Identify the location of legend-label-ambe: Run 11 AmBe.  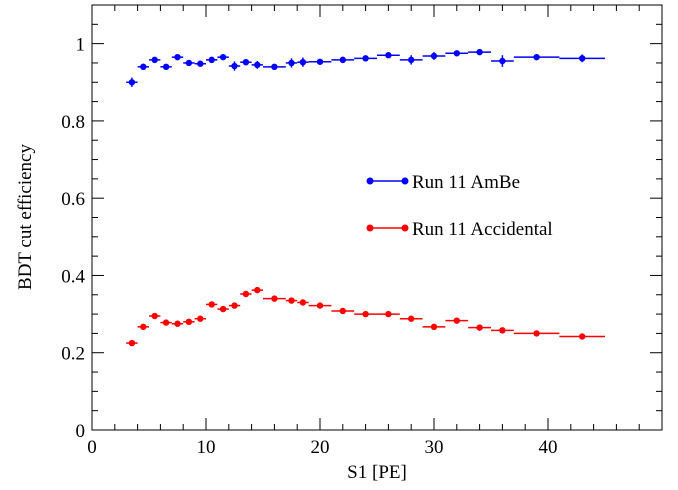
(466, 182).